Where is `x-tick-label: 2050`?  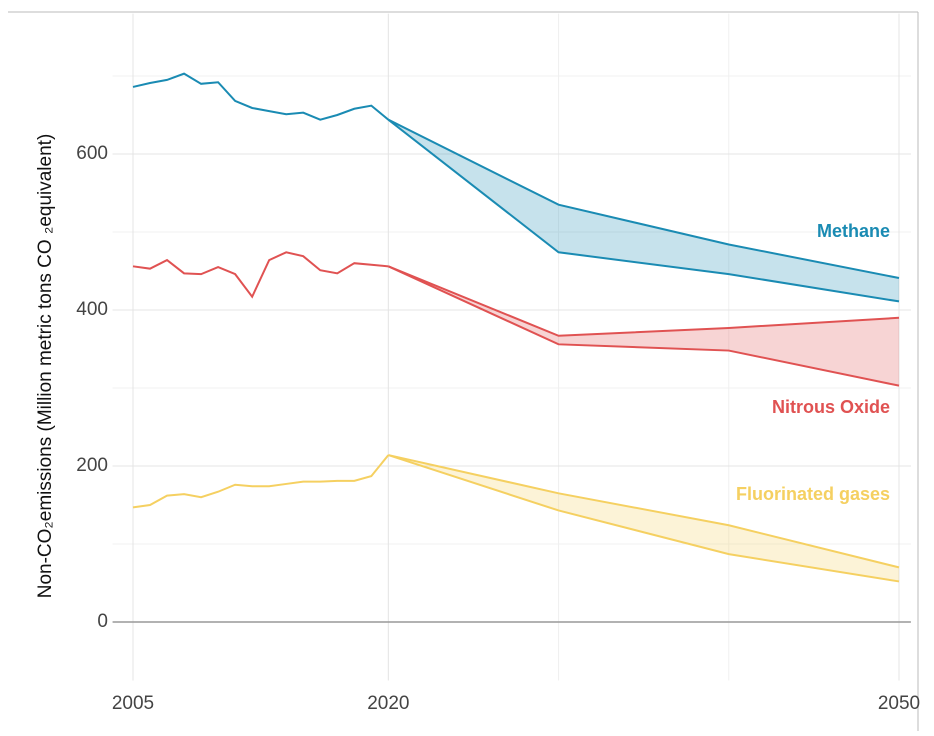
x-tick-label: 2050 is located at coordinates (899, 703).